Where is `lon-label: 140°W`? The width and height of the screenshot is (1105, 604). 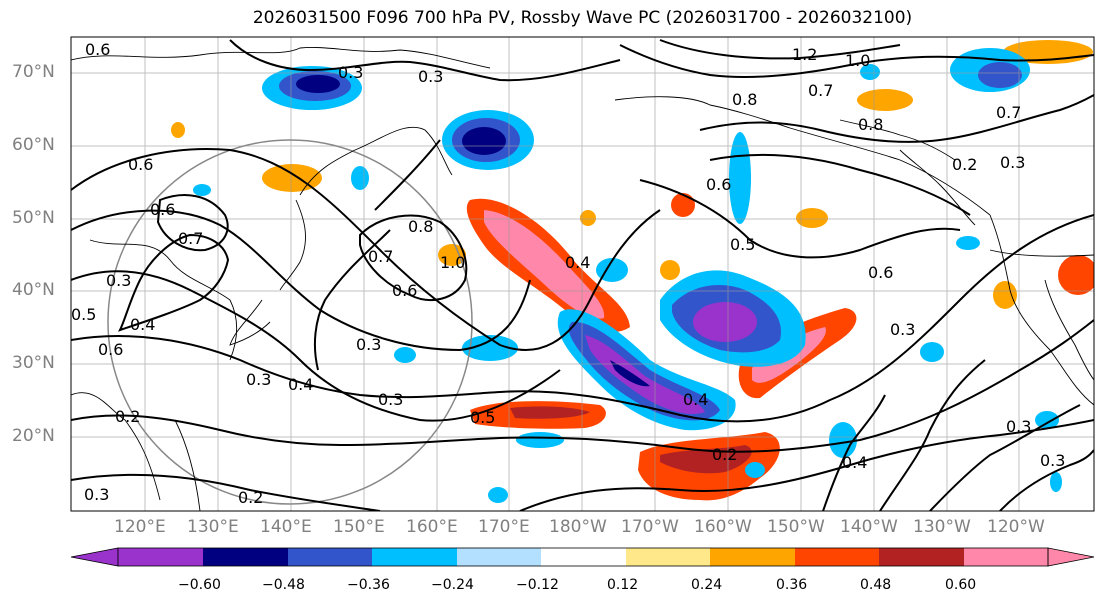
lon-label: 140°W is located at coordinates (869, 527).